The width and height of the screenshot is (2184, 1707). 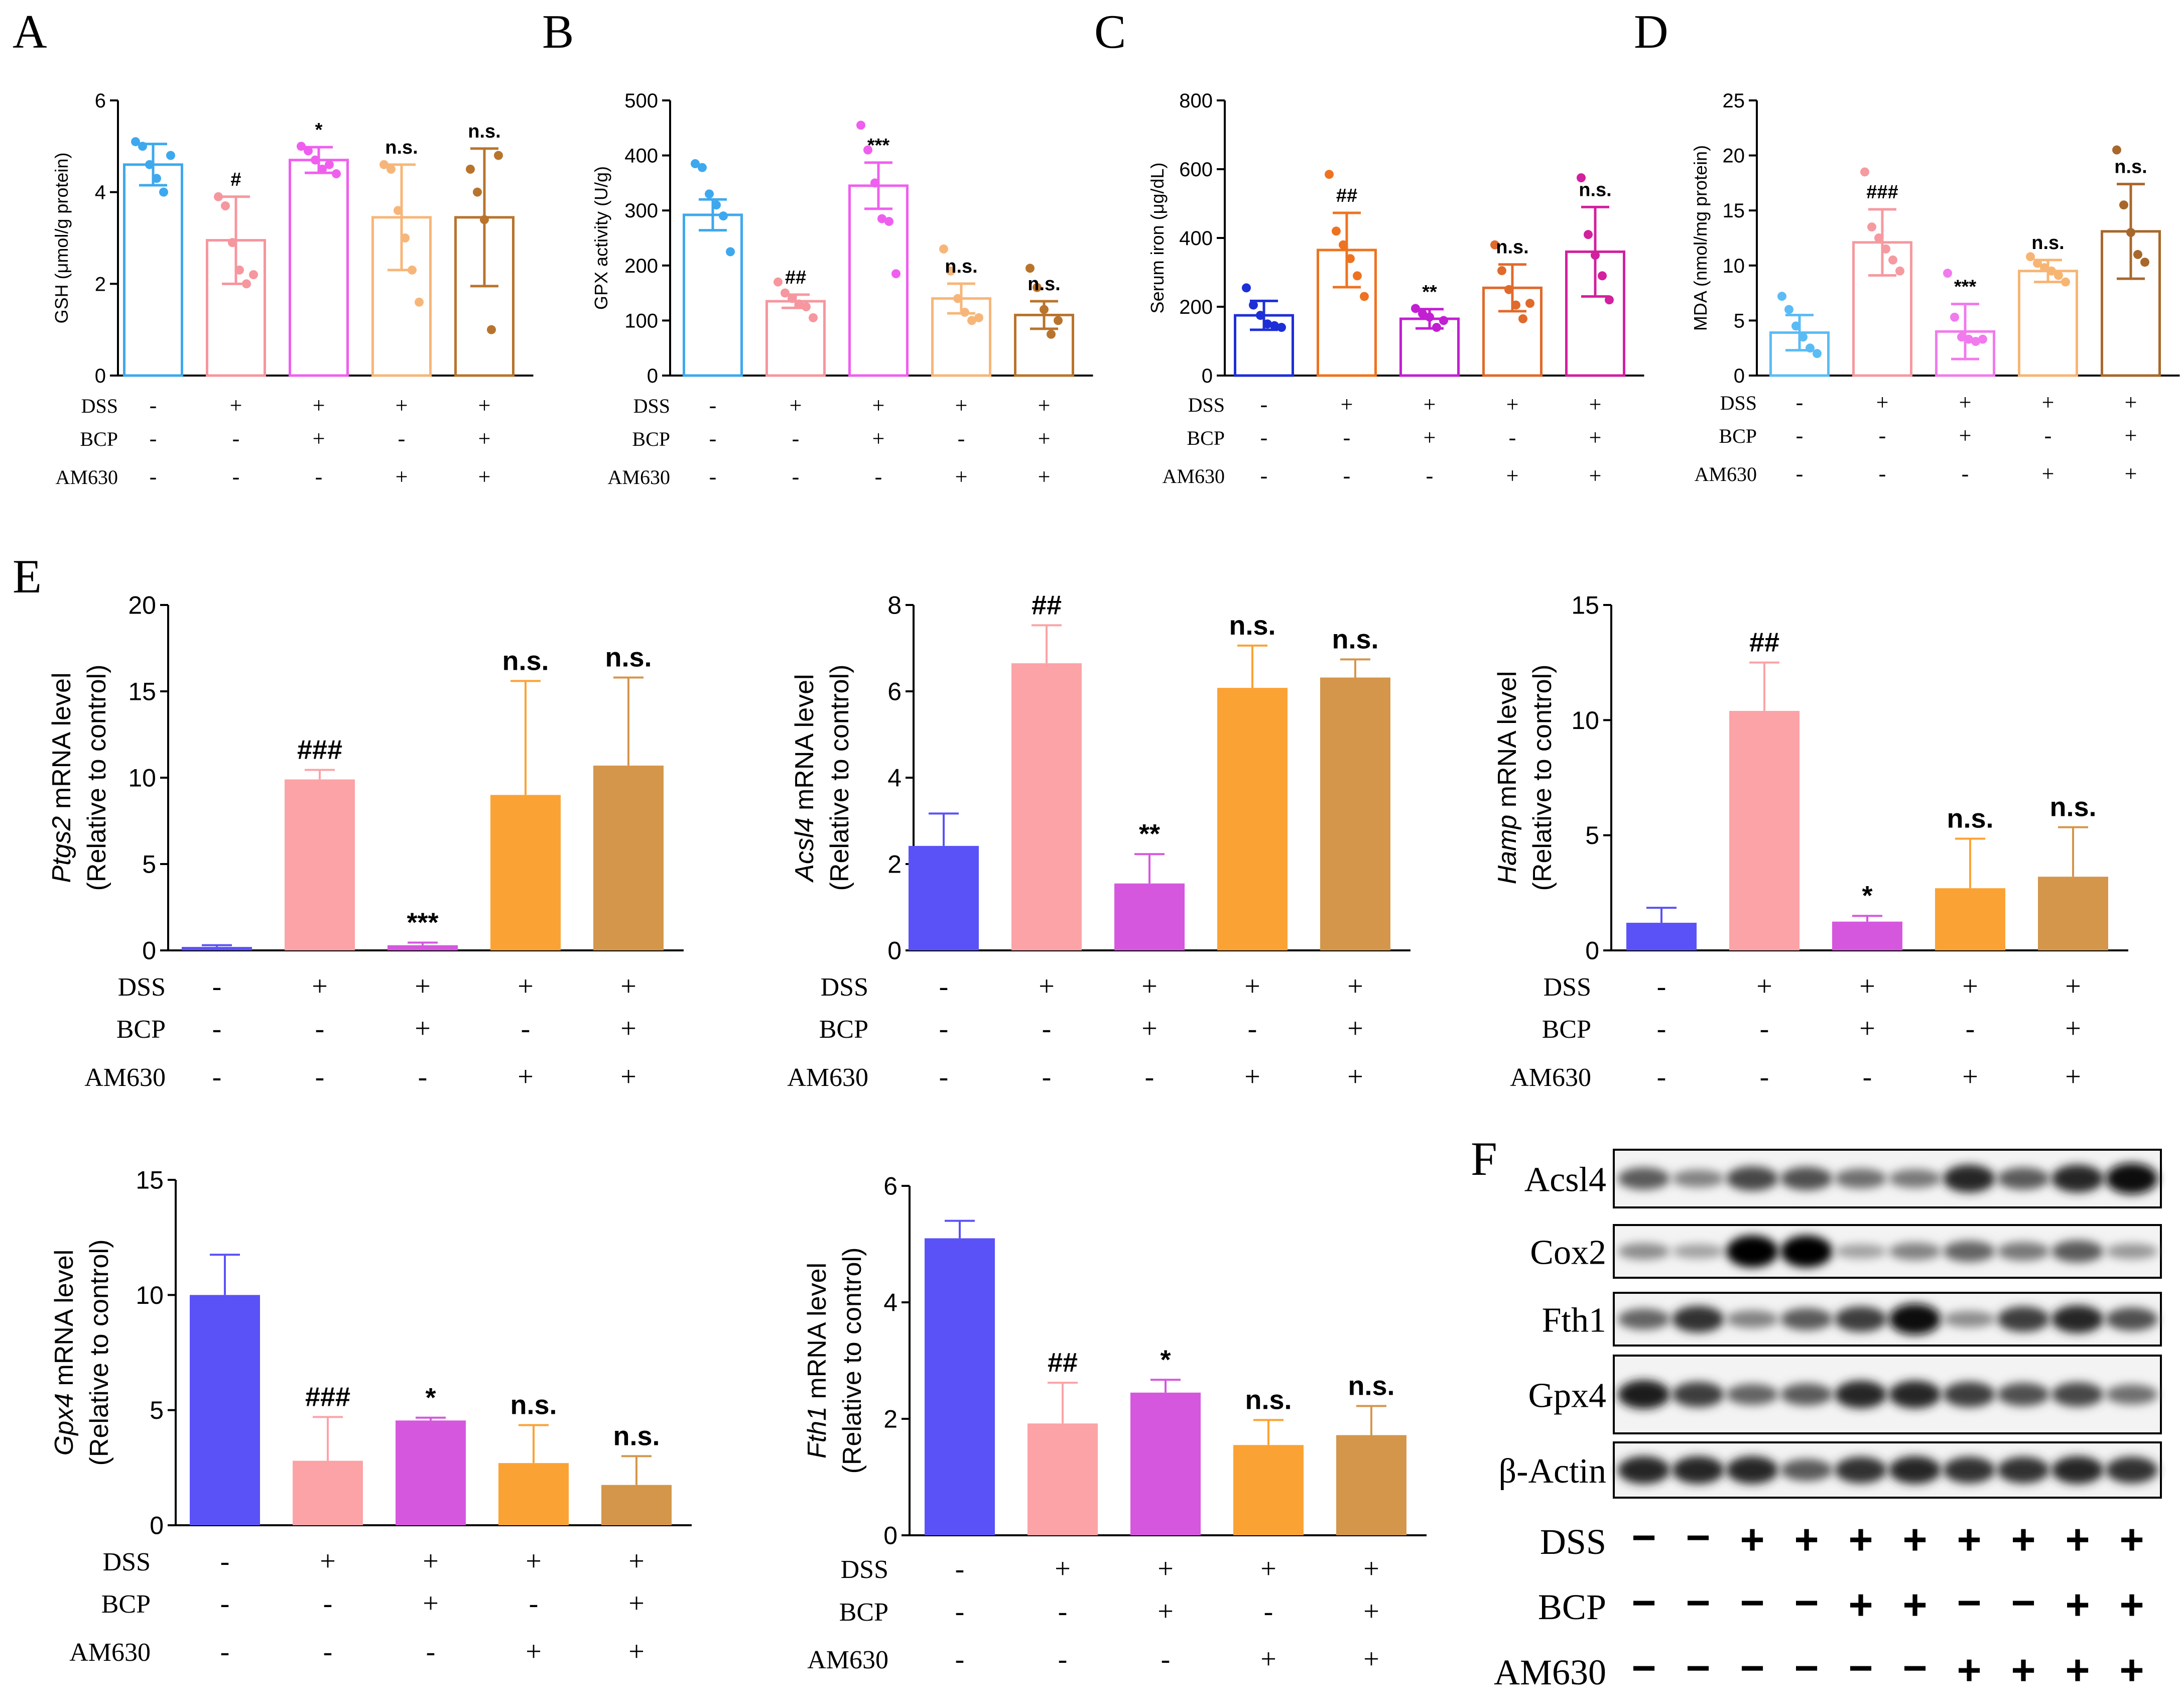 I want to click on blot-row-acsl4: Acsl4, so click(x=1843, y=1178).